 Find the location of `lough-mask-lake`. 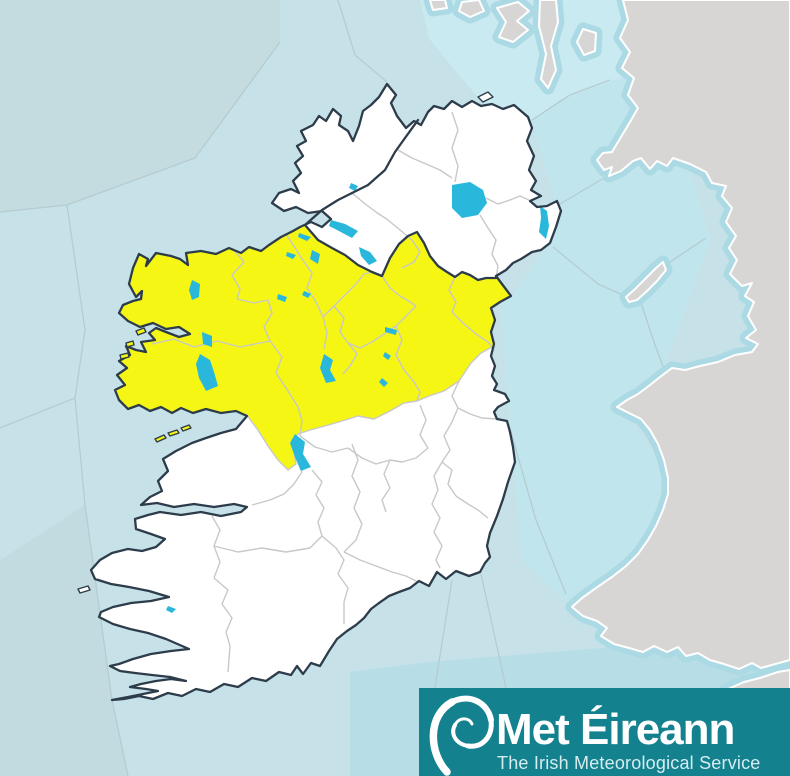

lough-mask-lake is located at coordinates (207, 339).